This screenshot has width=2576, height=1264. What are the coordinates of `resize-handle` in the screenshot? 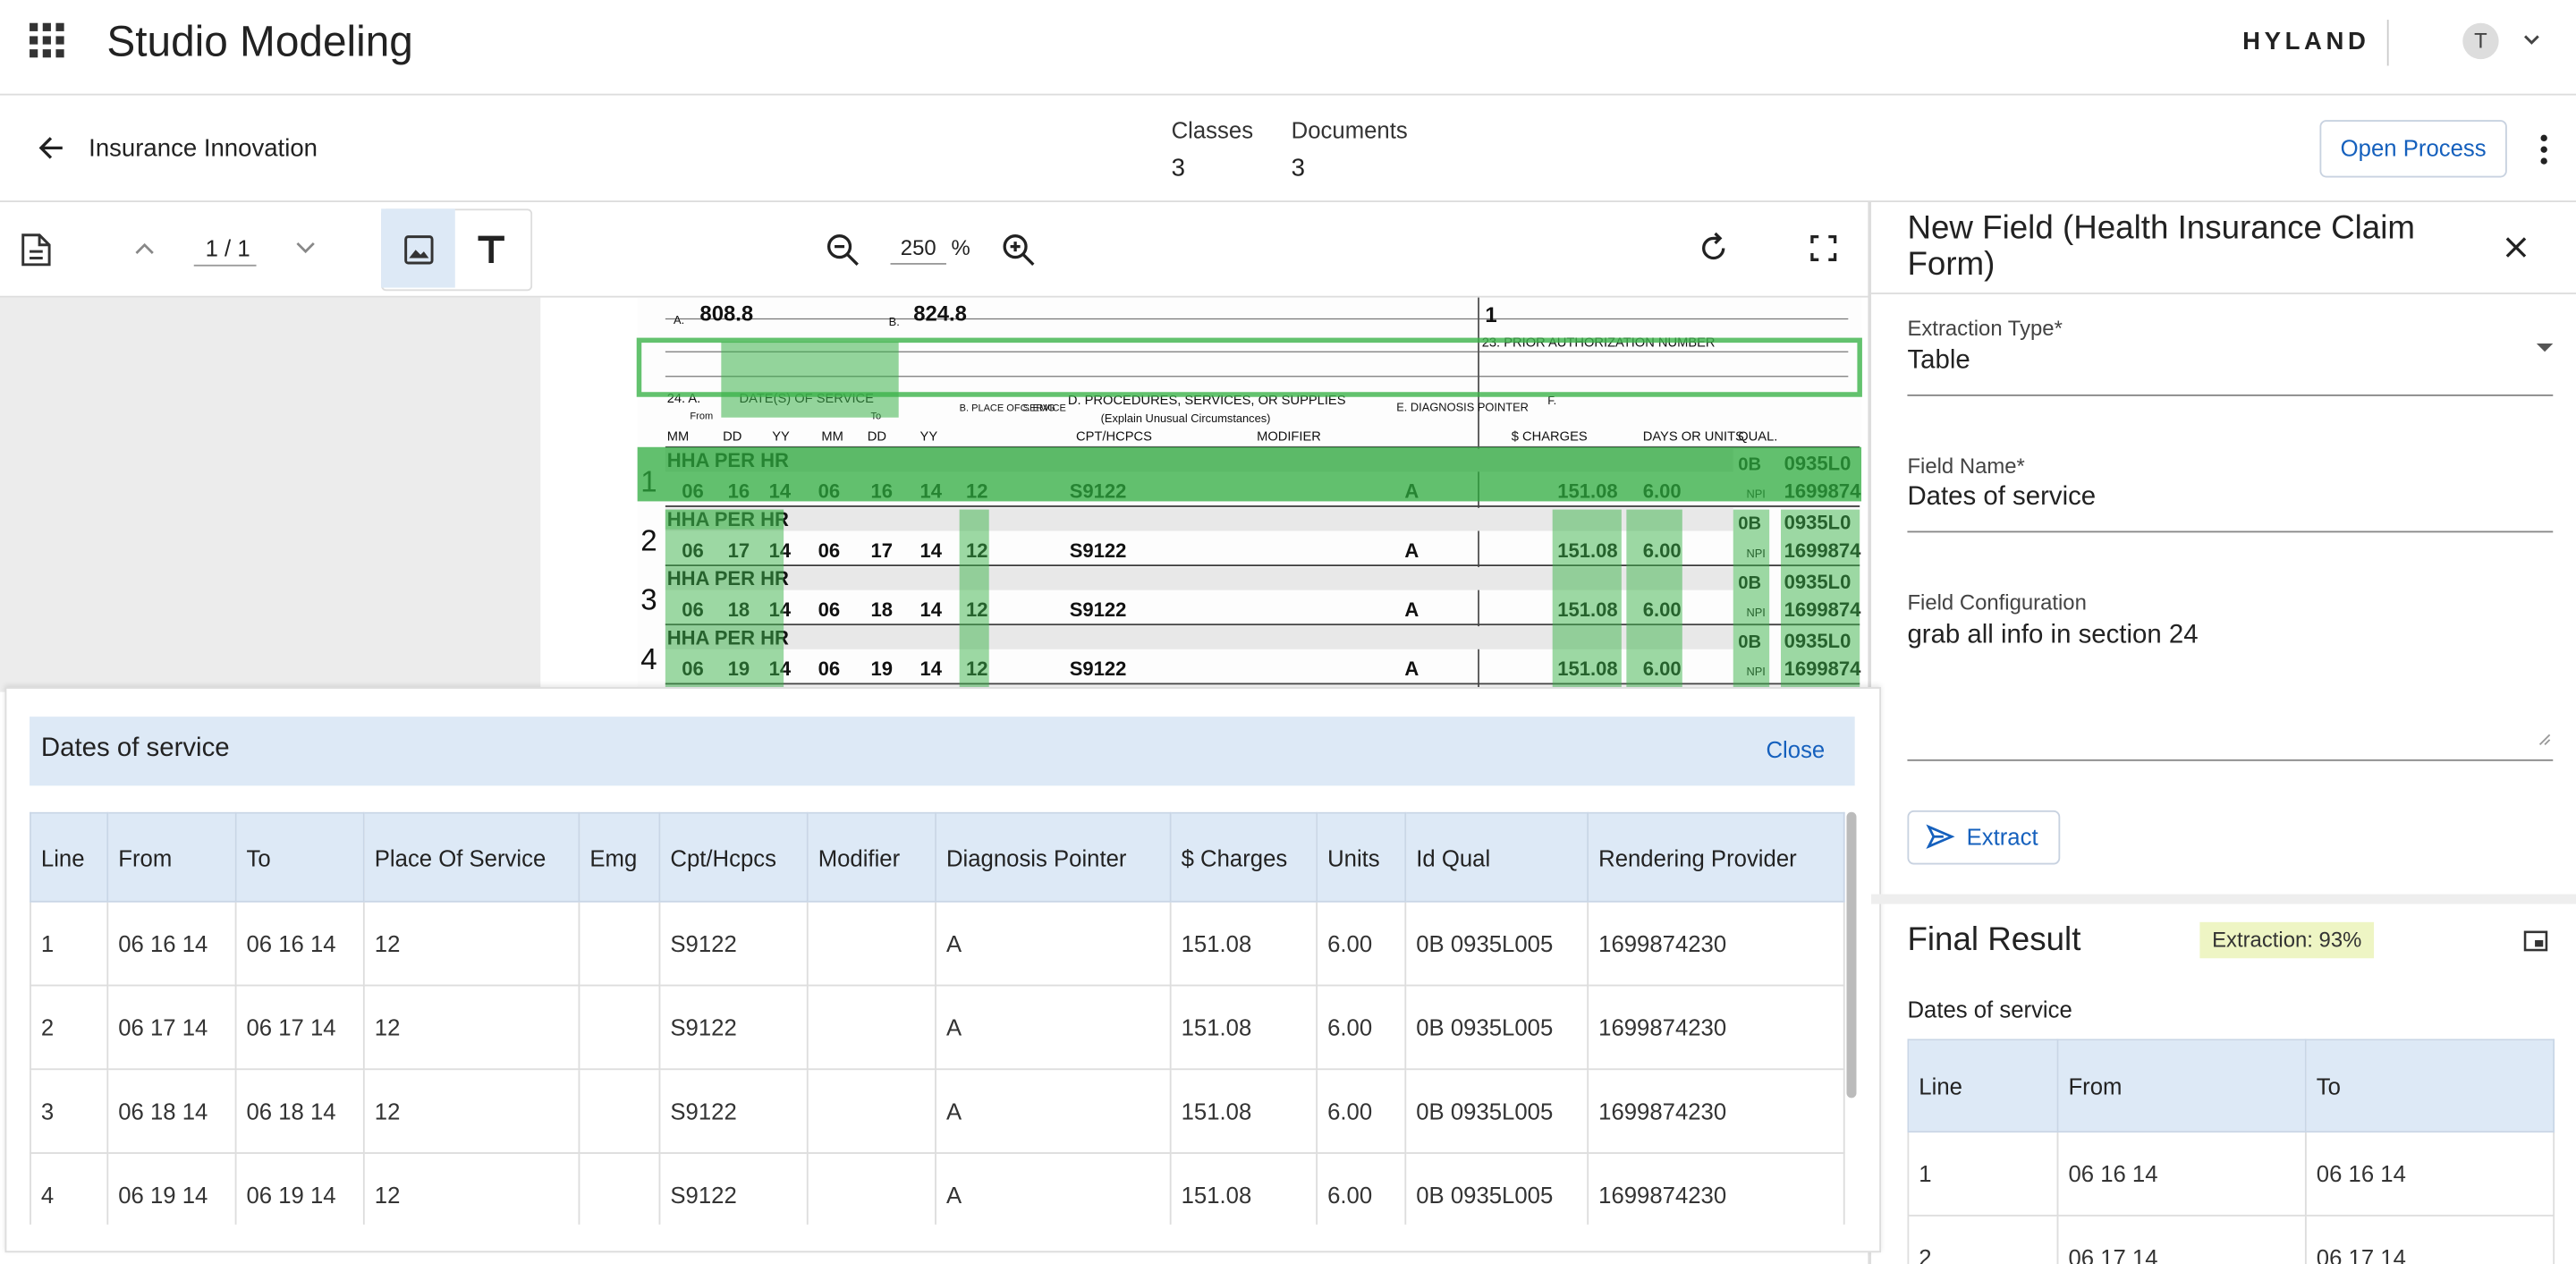 It's located at (2544, 740).